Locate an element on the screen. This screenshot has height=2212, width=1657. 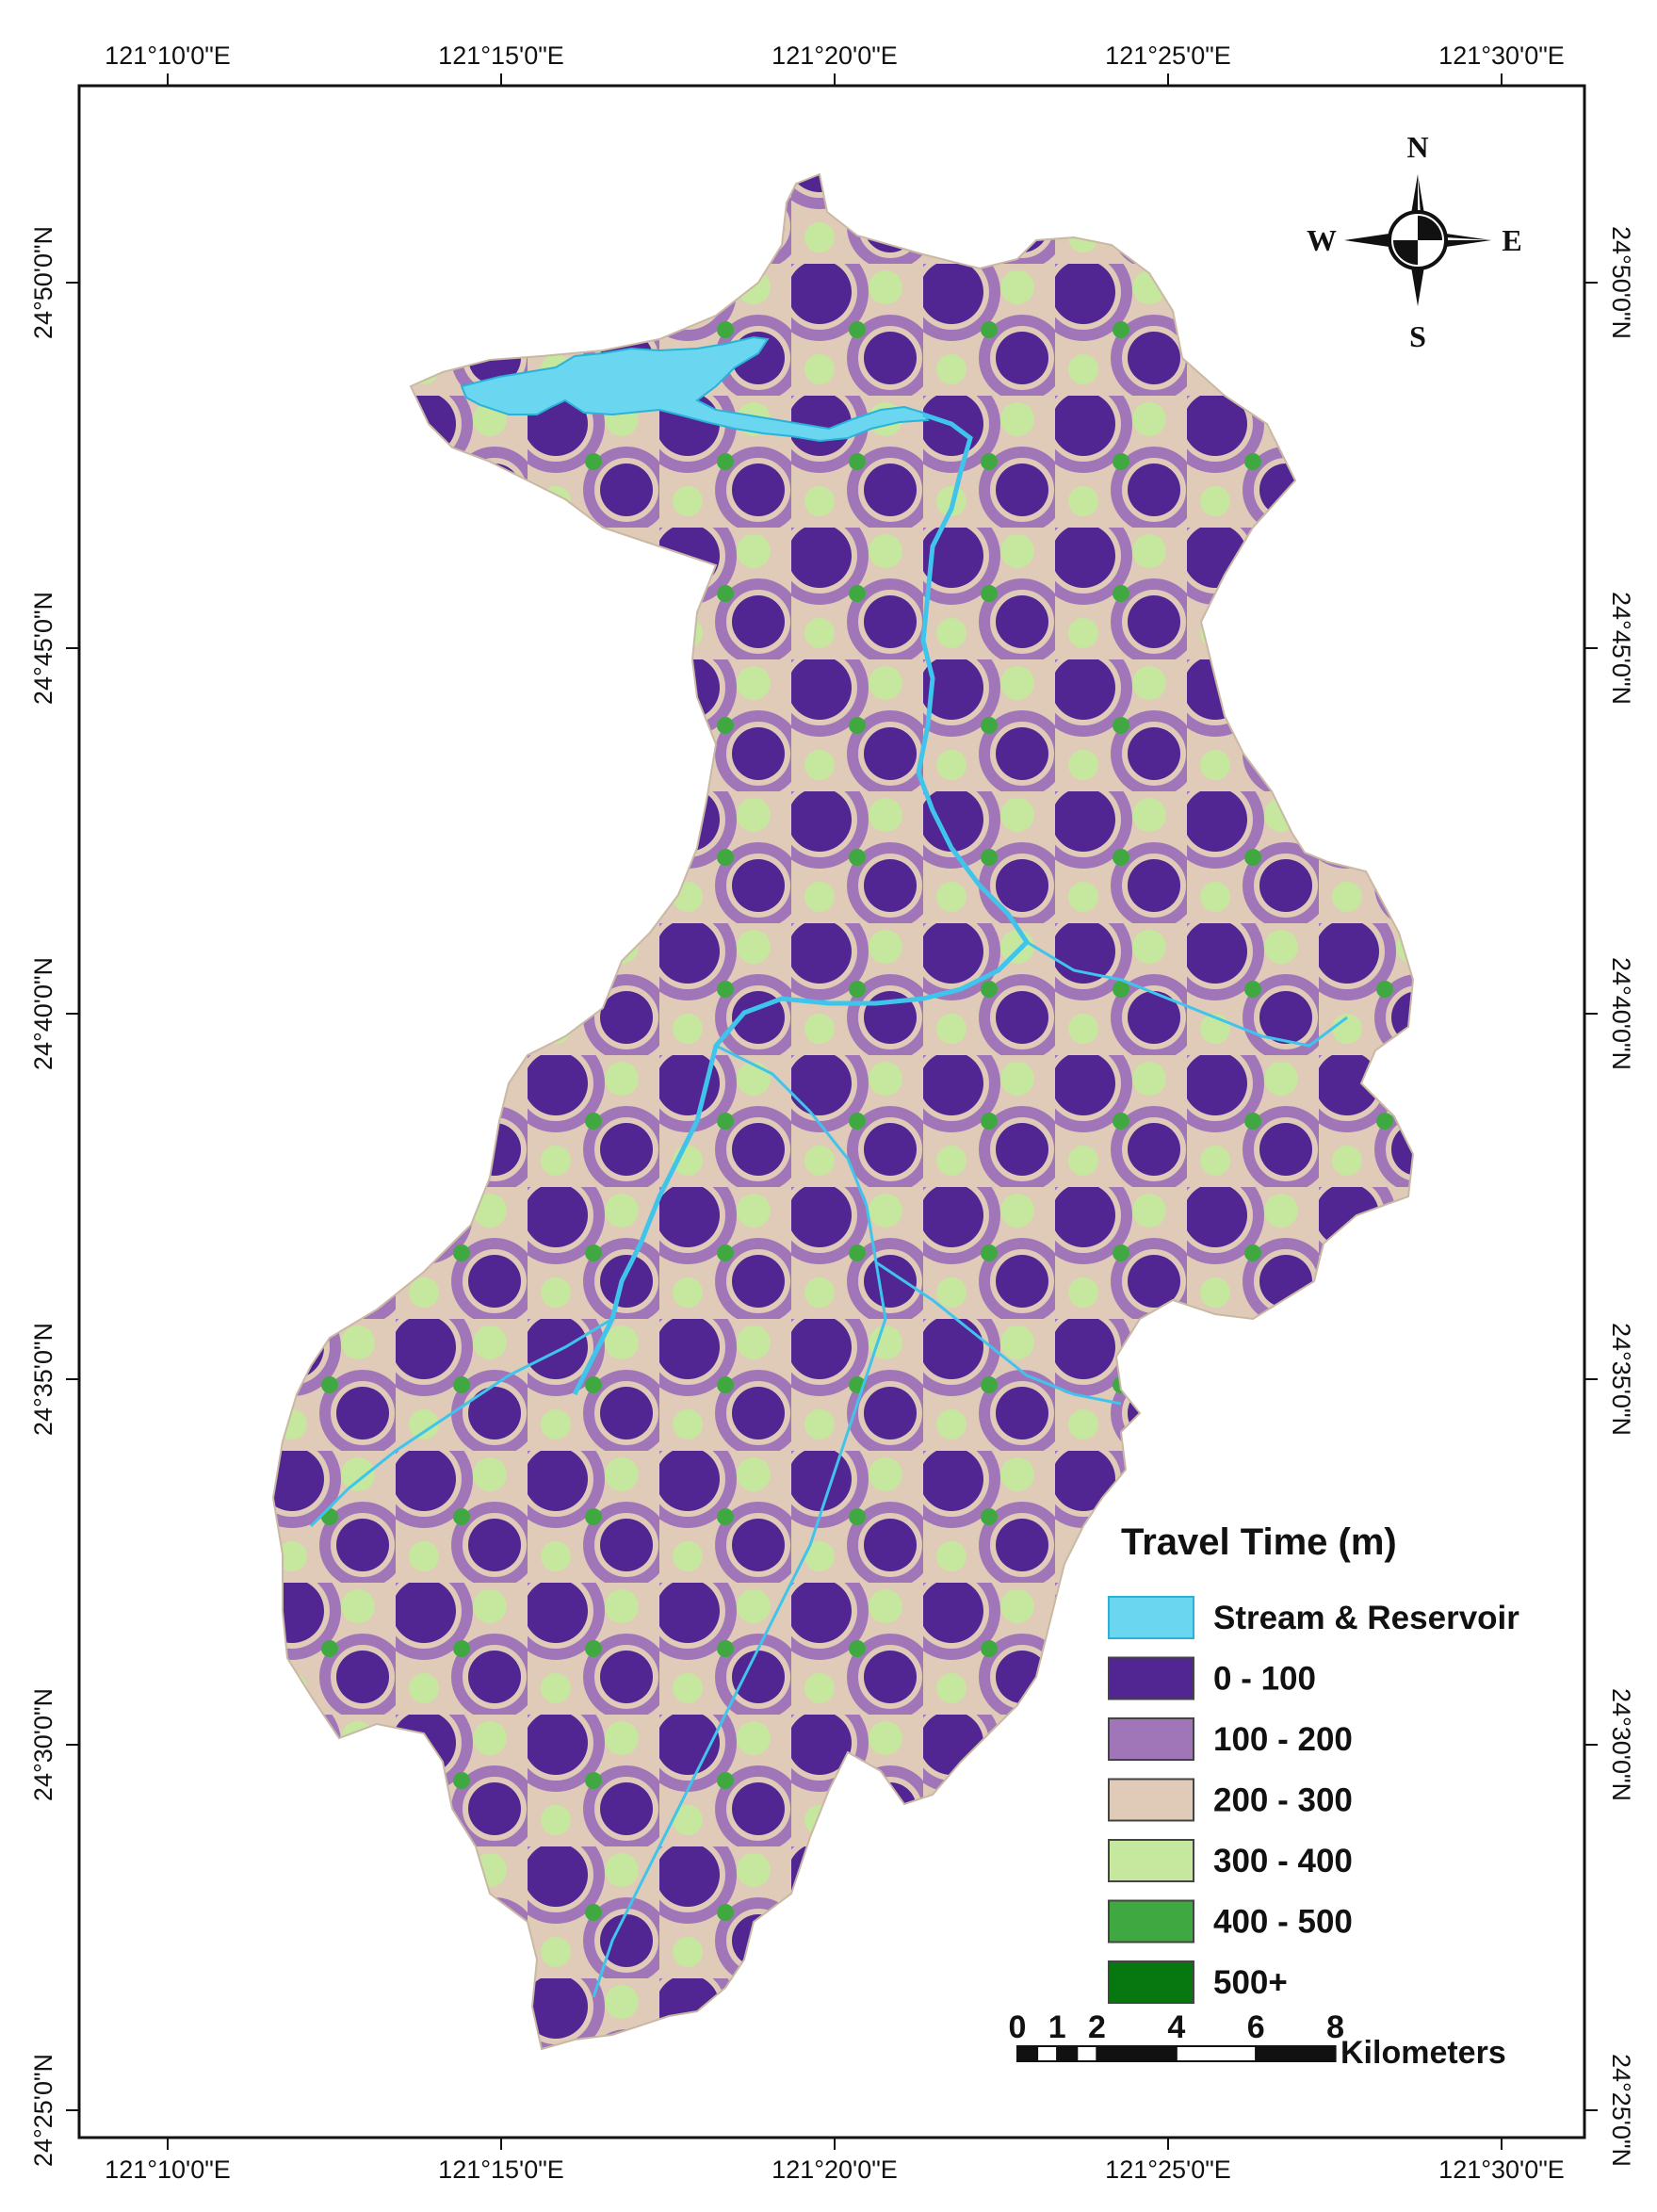
main-stream is located at coordinates (801, 904).